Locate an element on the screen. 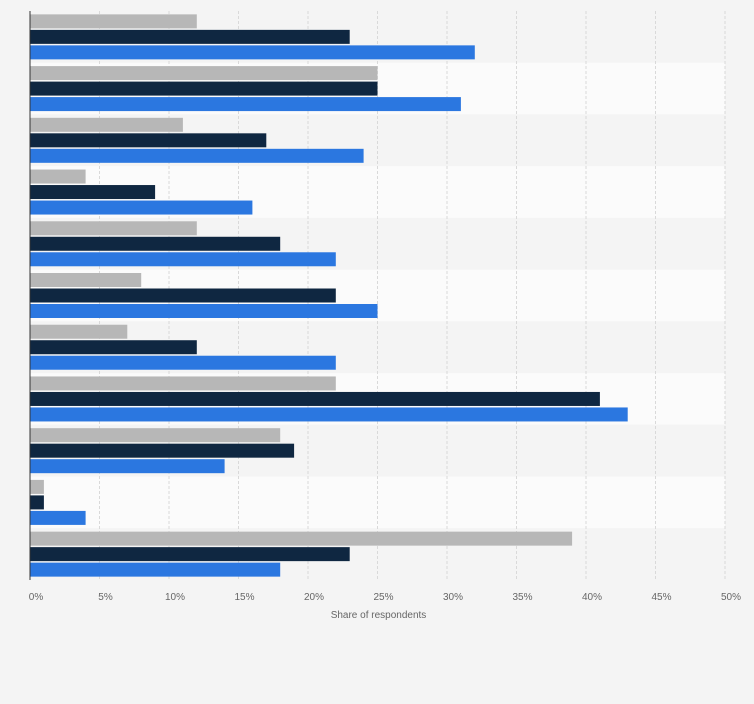 The height and width of the screenshot is (704, 754). x-tick-label: 5% is located at coordinates (105, 597).